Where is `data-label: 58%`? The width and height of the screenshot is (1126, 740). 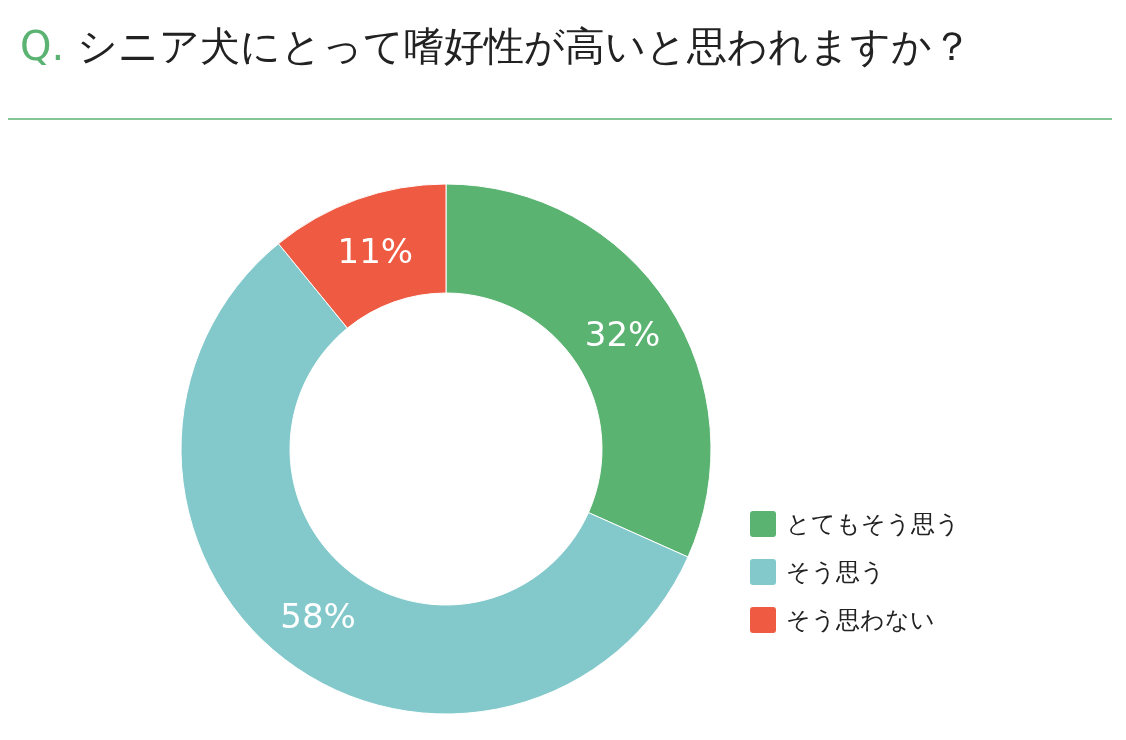
data-label: 58% is located at coordinates (318, 616).